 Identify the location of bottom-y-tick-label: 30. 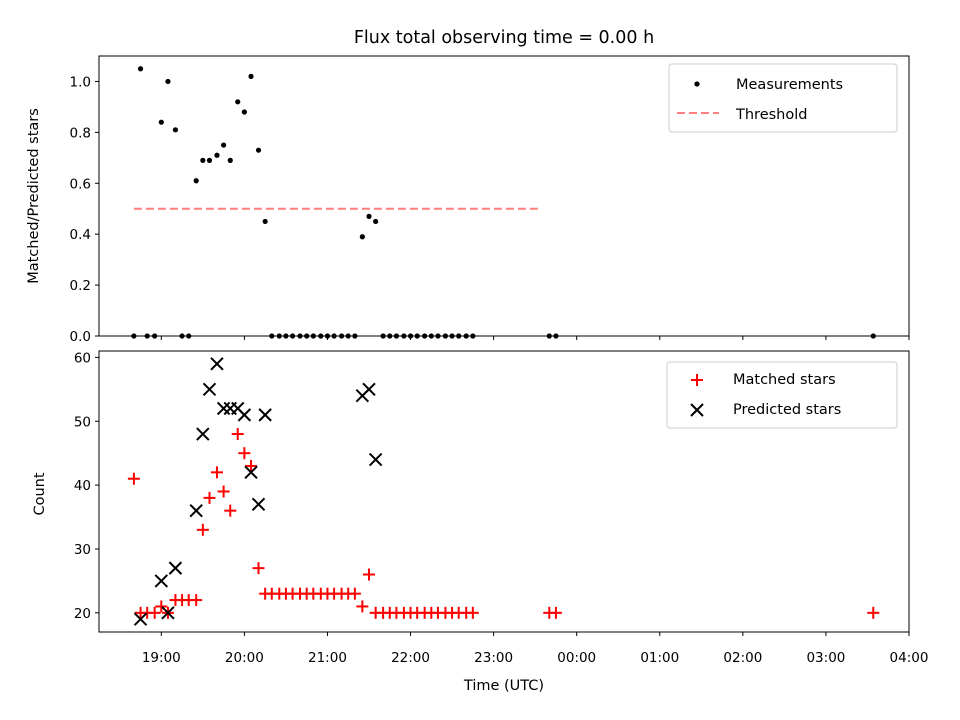
(82, 550).